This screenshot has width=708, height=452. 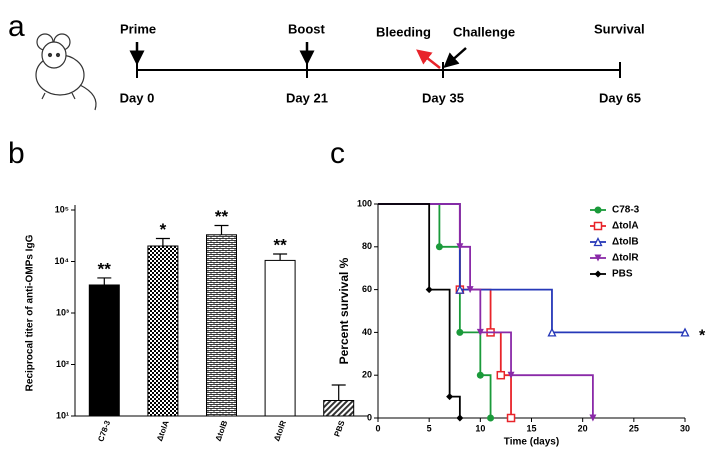 I want to click on x-tick-label: 0, so click(x=377, y=428).